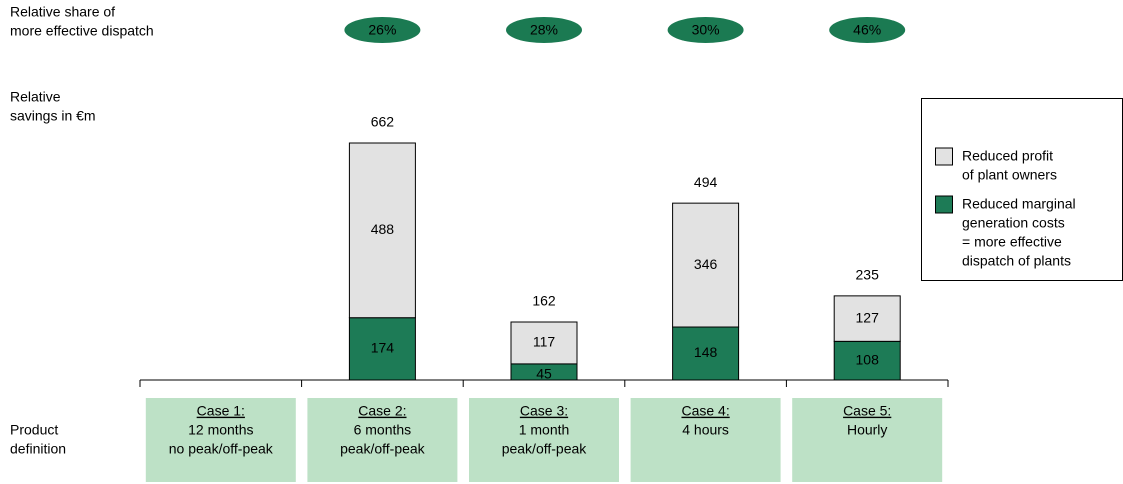  Describe the element at coordinates (1007, 156) in the screenshot. I see `legend-label: Reduced profit` at that location.